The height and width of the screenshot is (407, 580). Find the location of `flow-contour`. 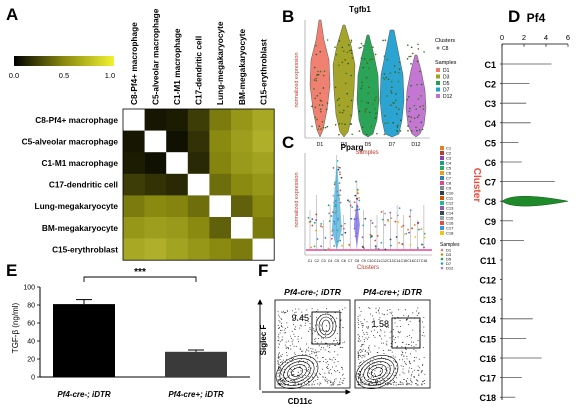

flow-contour is located at coordinates (297, 372).